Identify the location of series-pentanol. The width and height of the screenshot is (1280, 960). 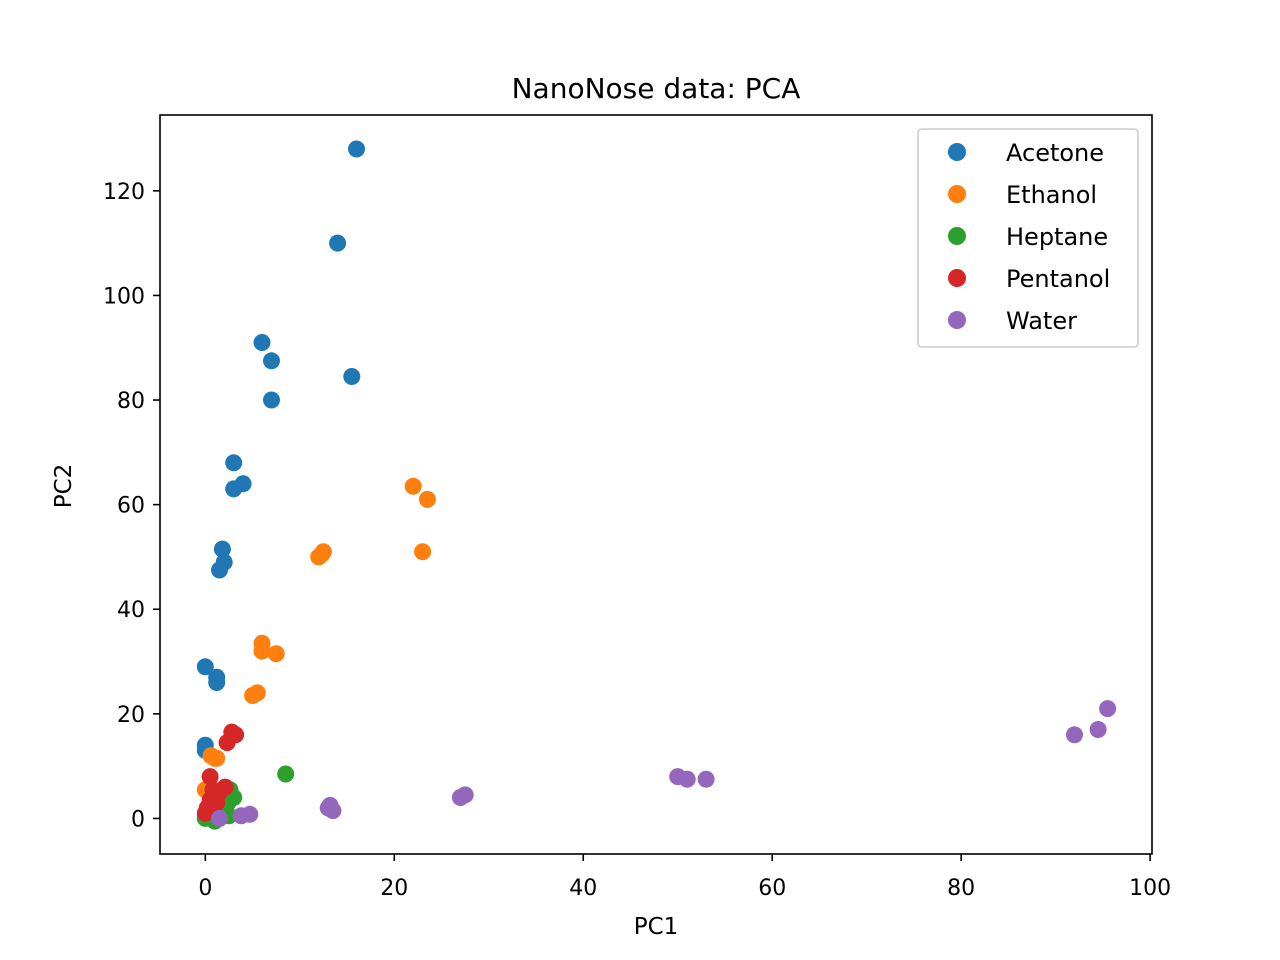
(220, 772).